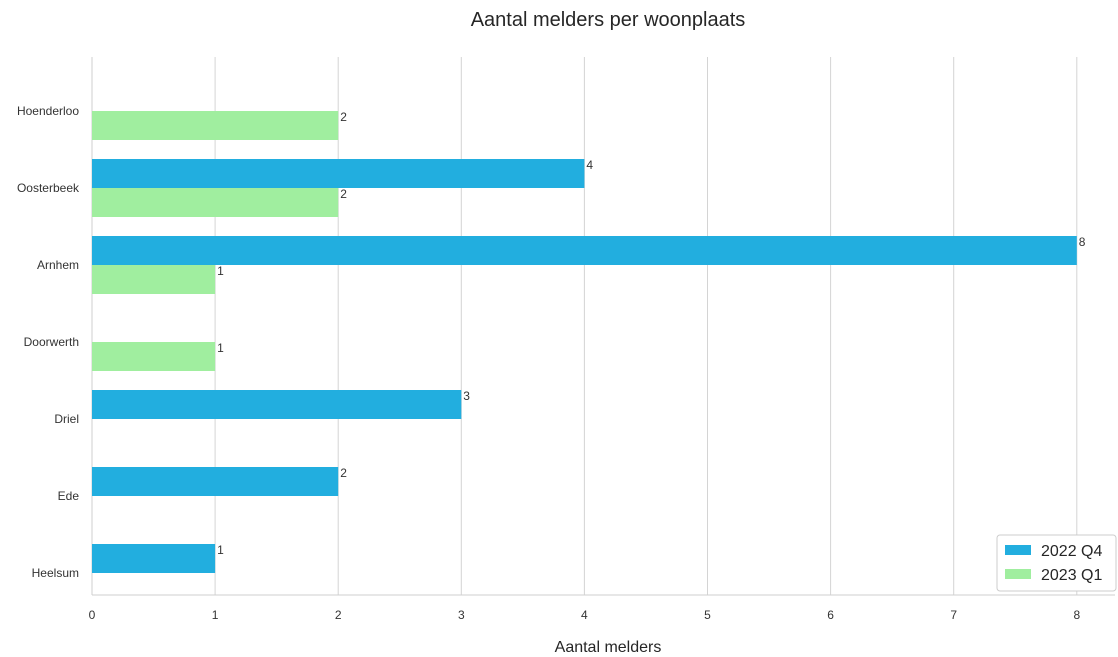  What do you see at coordinates (461, 615) in the screenshot?
I see `x-tick-label: 3` at bounding box center [461, 615].